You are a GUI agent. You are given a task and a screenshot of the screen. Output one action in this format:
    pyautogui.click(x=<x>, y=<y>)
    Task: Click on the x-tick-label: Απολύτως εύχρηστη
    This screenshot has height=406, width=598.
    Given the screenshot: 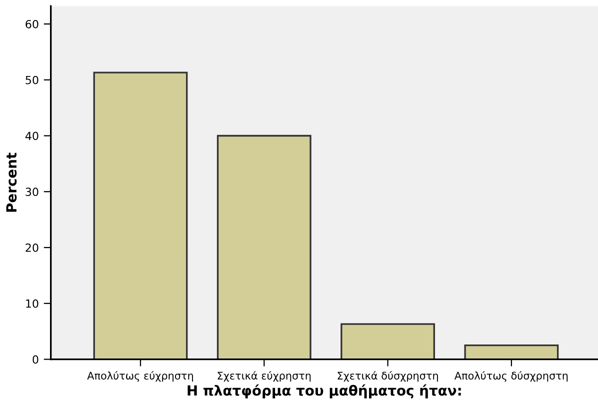 What is the action you would take?
    pyautogui.click(x=140, y=376)
    